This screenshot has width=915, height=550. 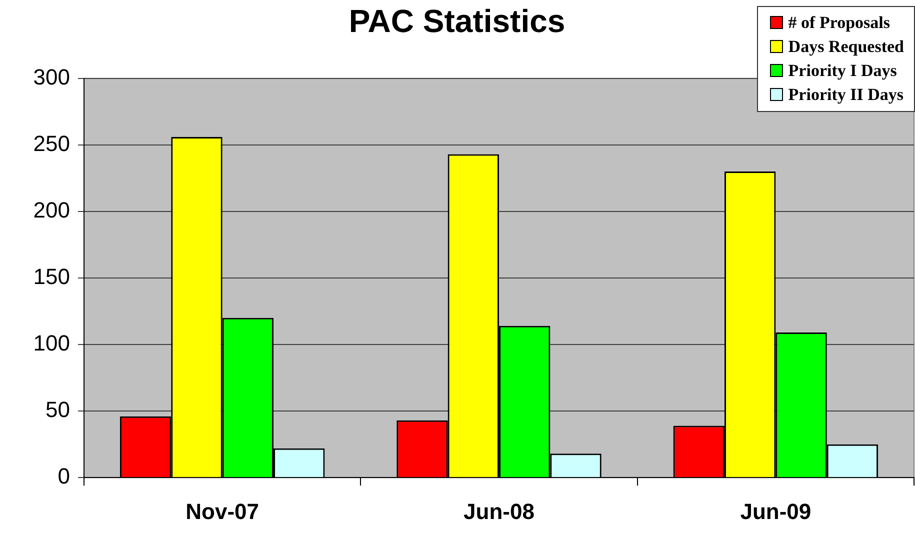 I want to click on y-tick-label: 50, so click(x=58, y=409).